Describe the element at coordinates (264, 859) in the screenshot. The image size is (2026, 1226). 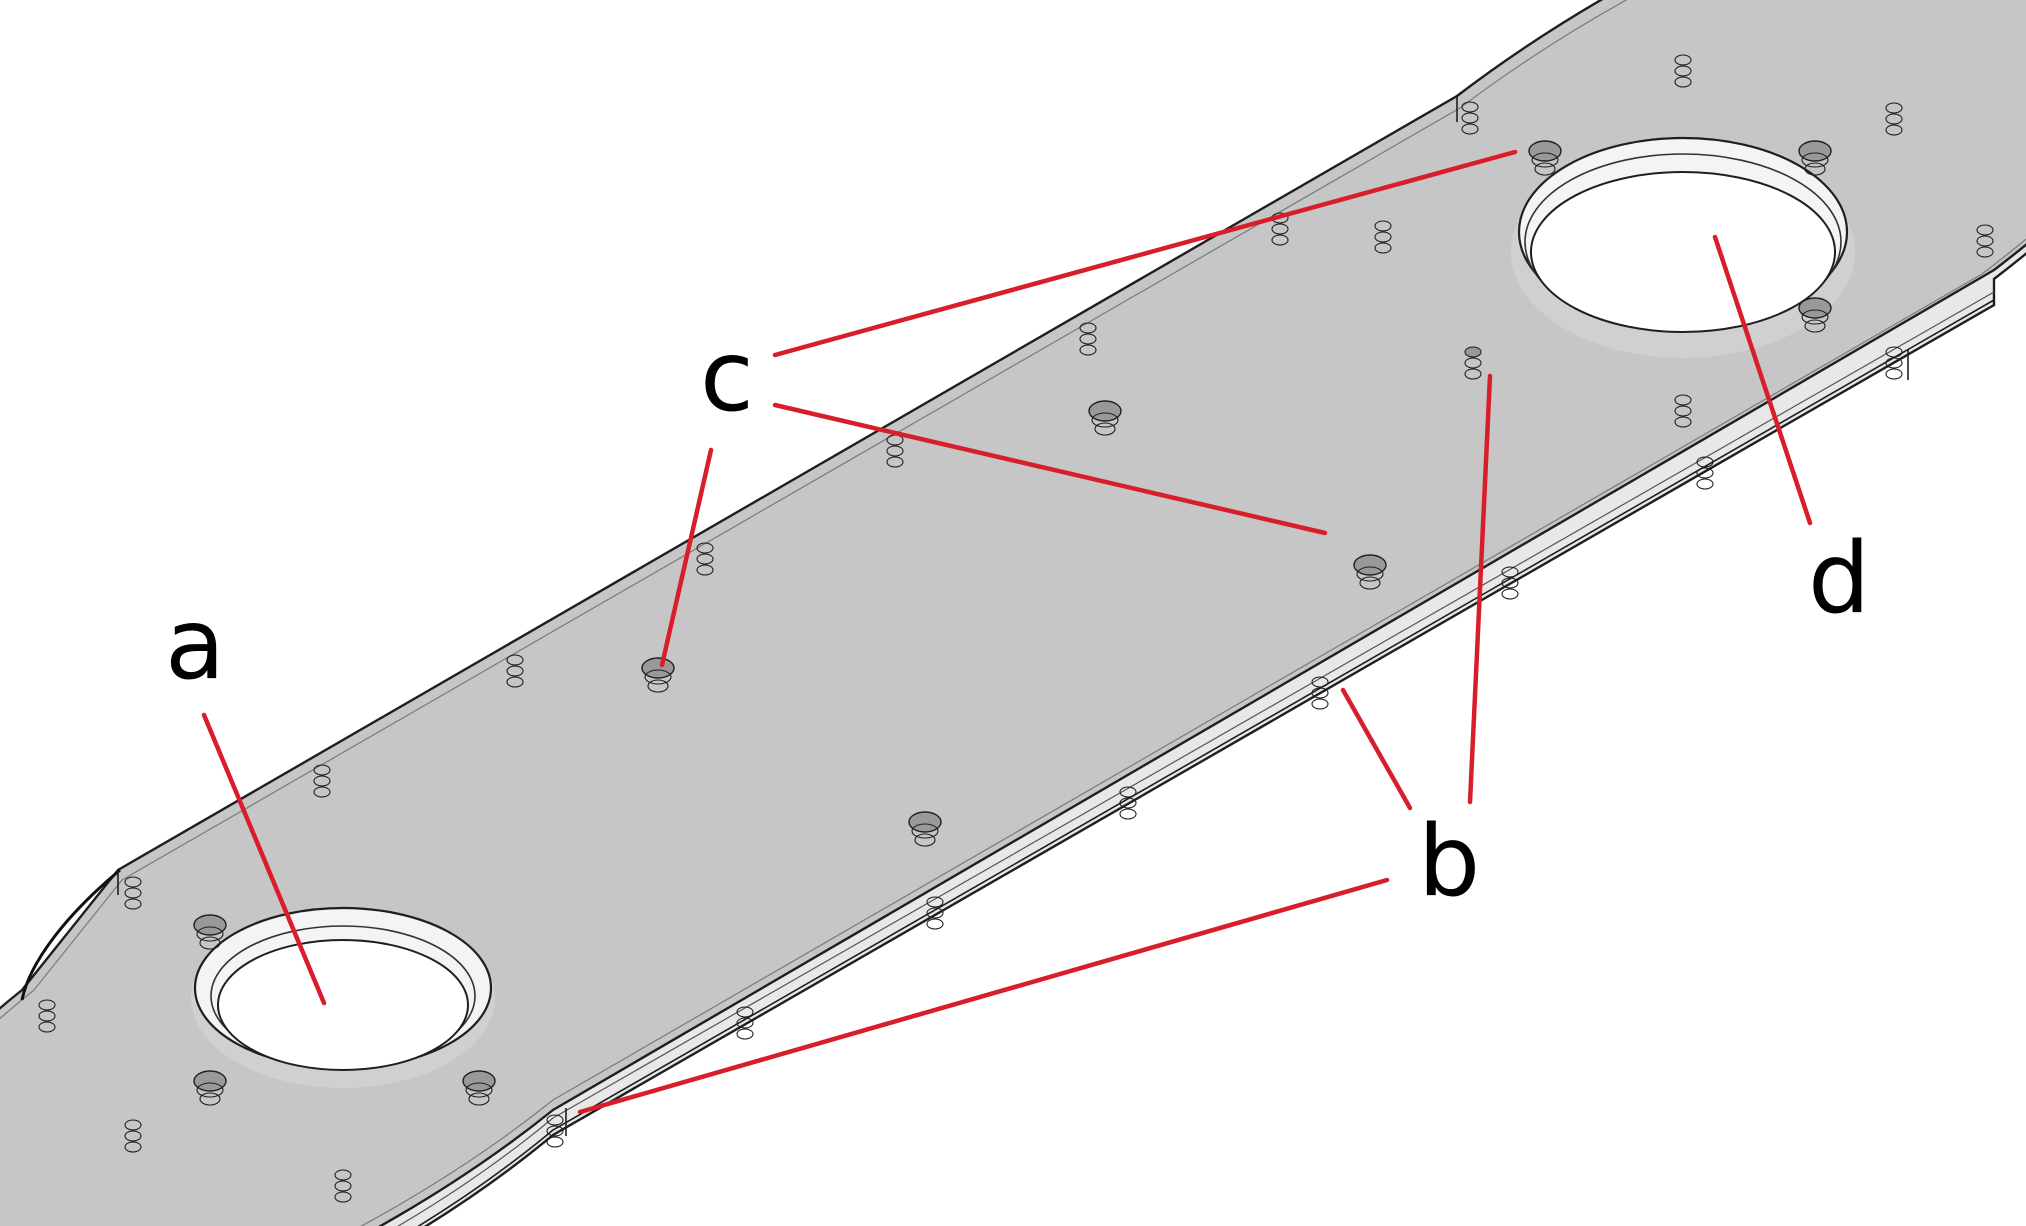
I see `leader-line-a` at that location.